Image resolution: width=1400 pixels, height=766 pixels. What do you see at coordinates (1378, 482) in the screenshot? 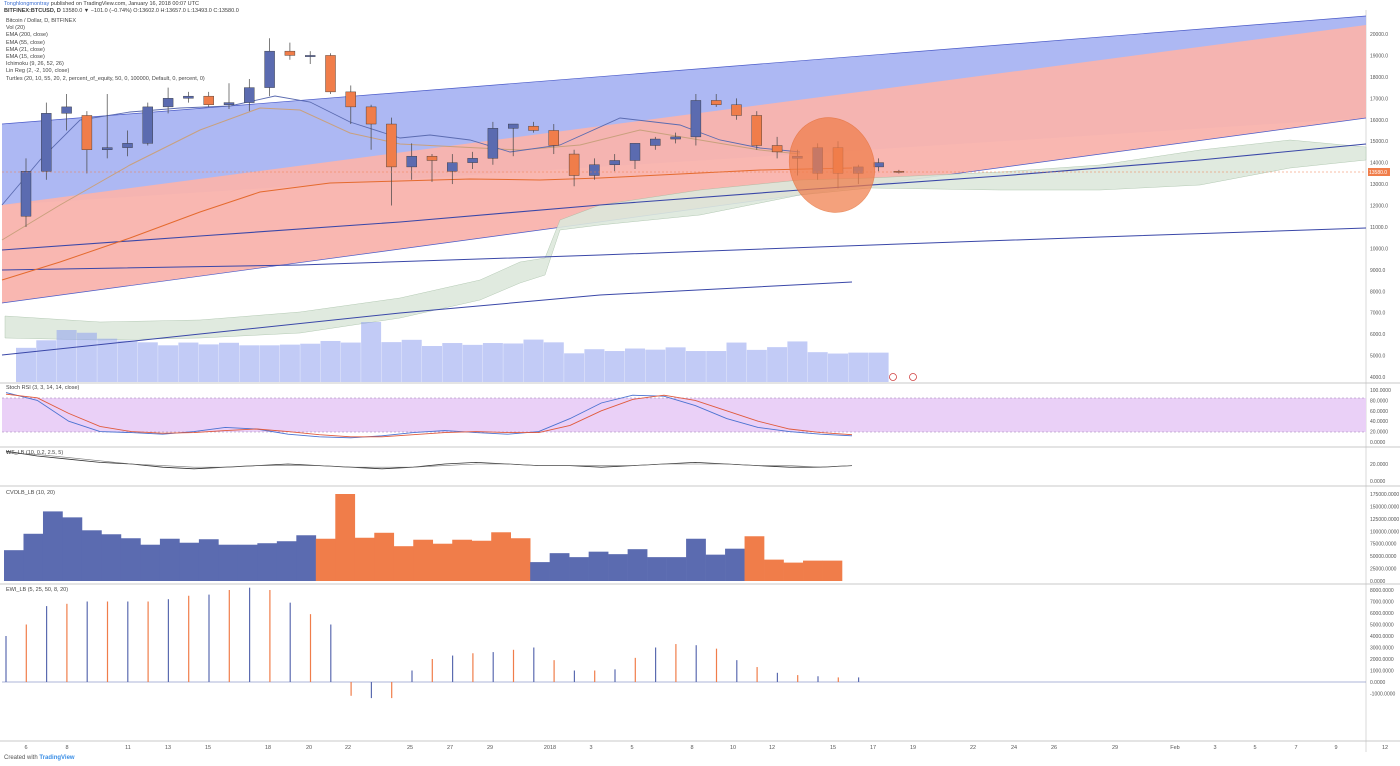
I see `wt-axis-label: 0.0000` at bounding box center [1378, 482].